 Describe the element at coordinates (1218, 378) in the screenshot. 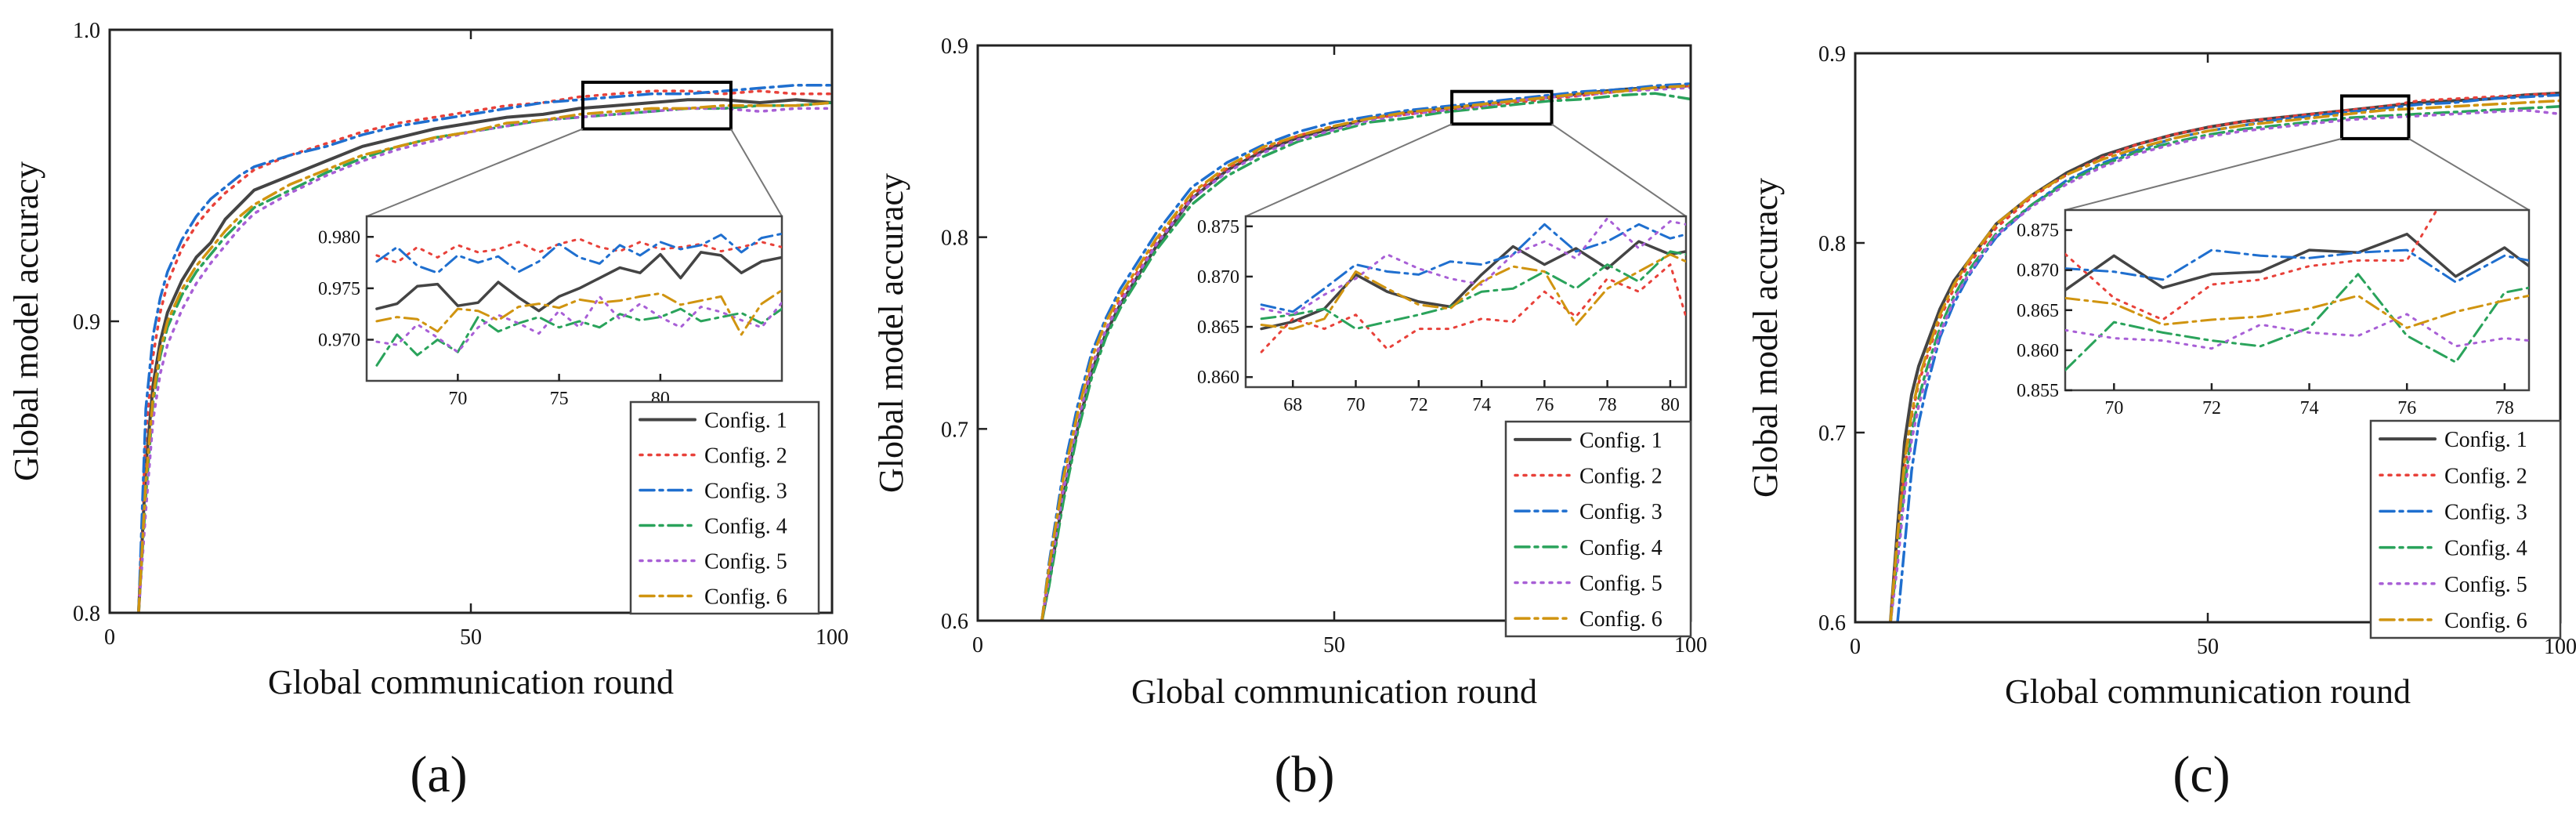

I see `inset-y-tick-label: 0.860` at that location.